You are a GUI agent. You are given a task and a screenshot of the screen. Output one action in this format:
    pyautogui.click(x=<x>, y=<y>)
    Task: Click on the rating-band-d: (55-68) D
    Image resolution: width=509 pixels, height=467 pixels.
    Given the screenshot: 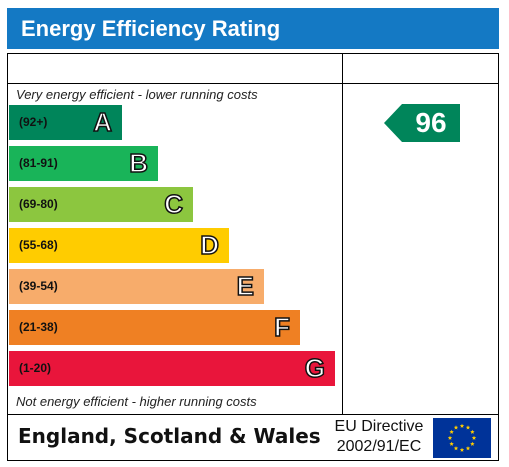 What is the action you would take?
    pyautogui.click(x=119, y=245)
    